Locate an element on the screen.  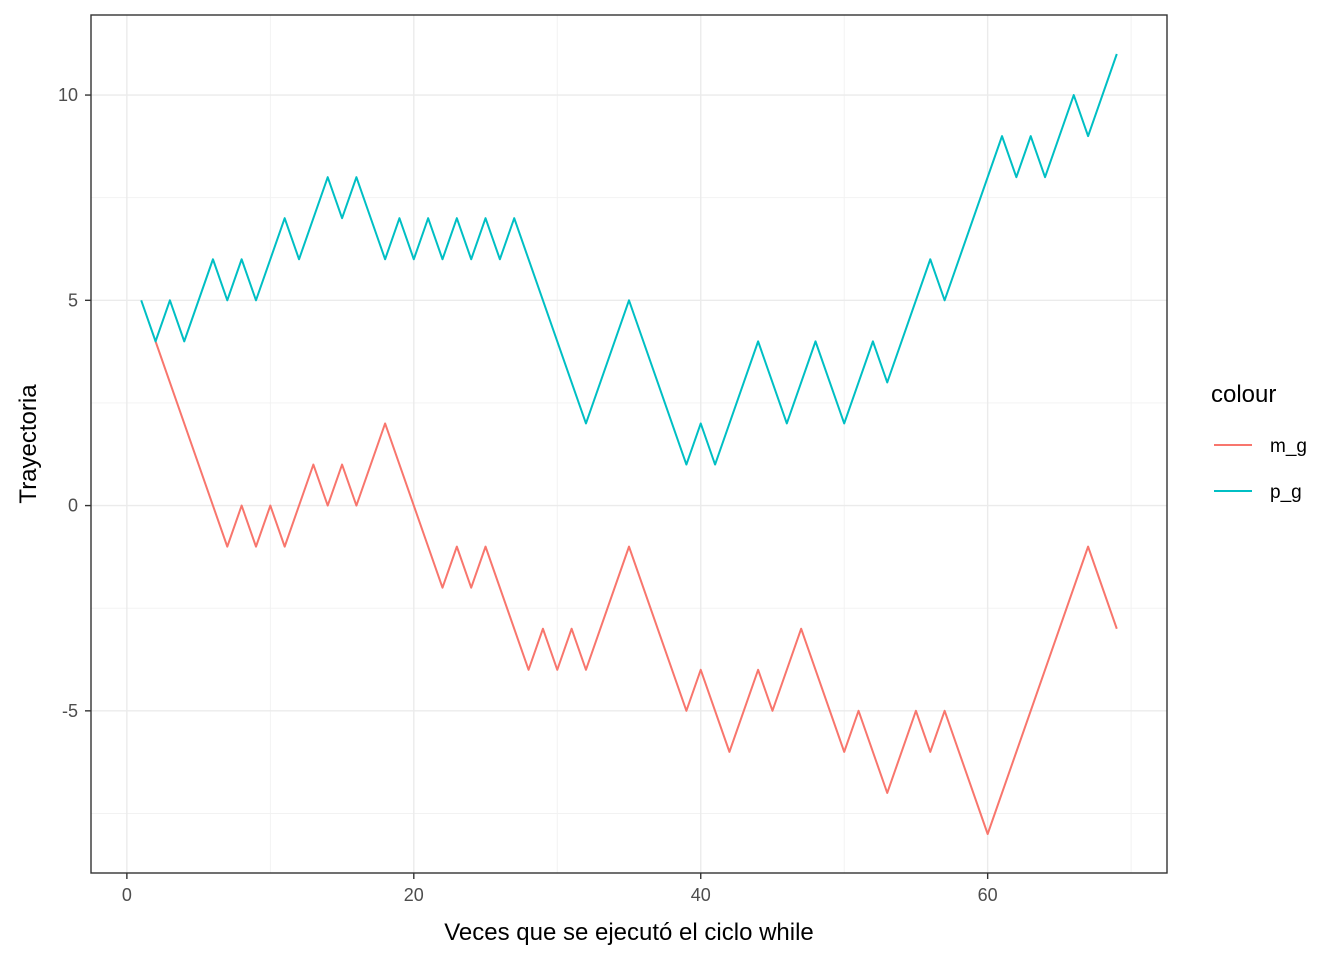
x-tick-label: 40 is located at coordinates (701, 895).